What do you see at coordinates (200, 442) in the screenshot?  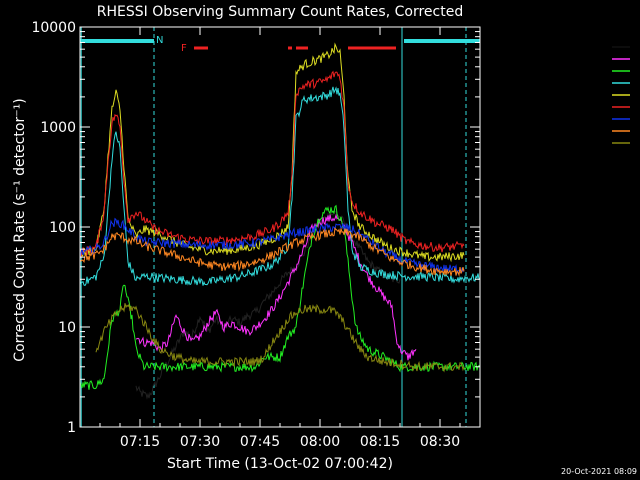 I see `x-tick-label-1: 07:30` at bounding box center [200, 442].